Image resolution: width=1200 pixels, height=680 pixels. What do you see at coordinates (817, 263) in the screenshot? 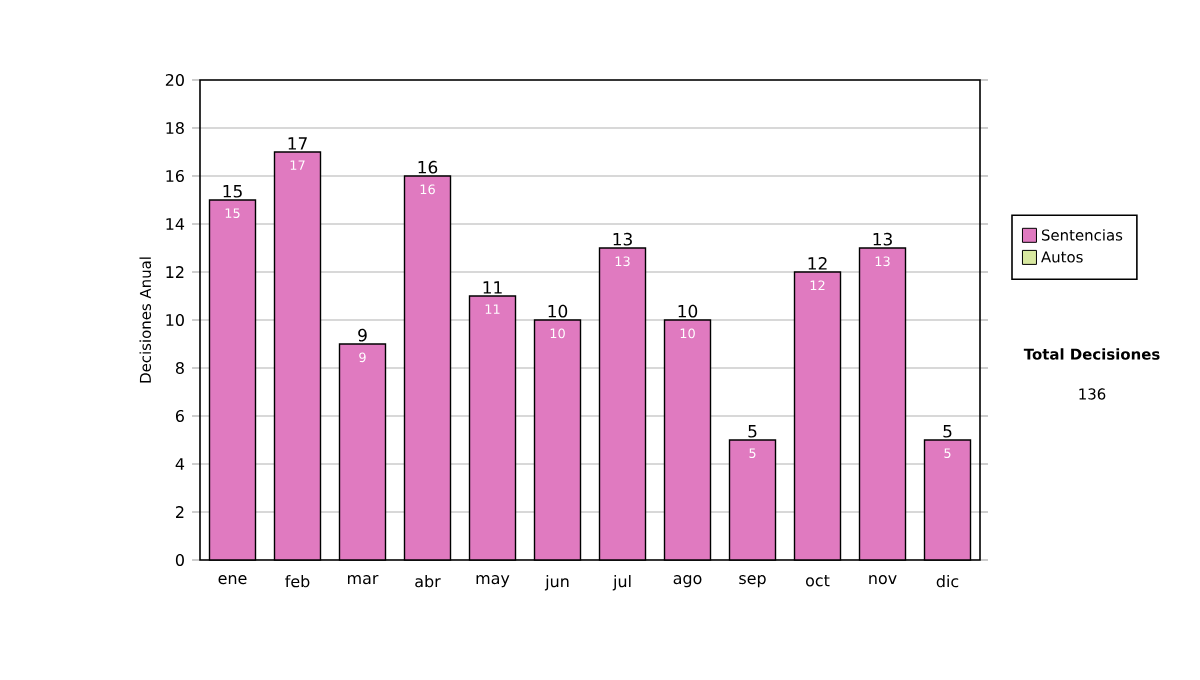
I see `total-label: 12` at bounding box center [817, 263].